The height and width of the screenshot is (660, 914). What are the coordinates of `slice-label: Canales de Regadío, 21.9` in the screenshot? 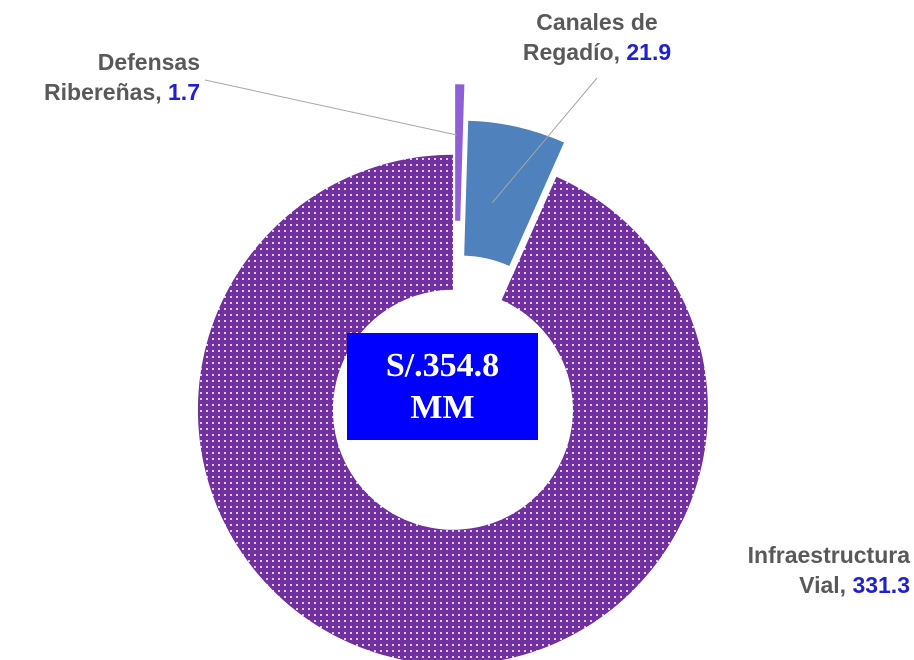 It's located at (597, 37).